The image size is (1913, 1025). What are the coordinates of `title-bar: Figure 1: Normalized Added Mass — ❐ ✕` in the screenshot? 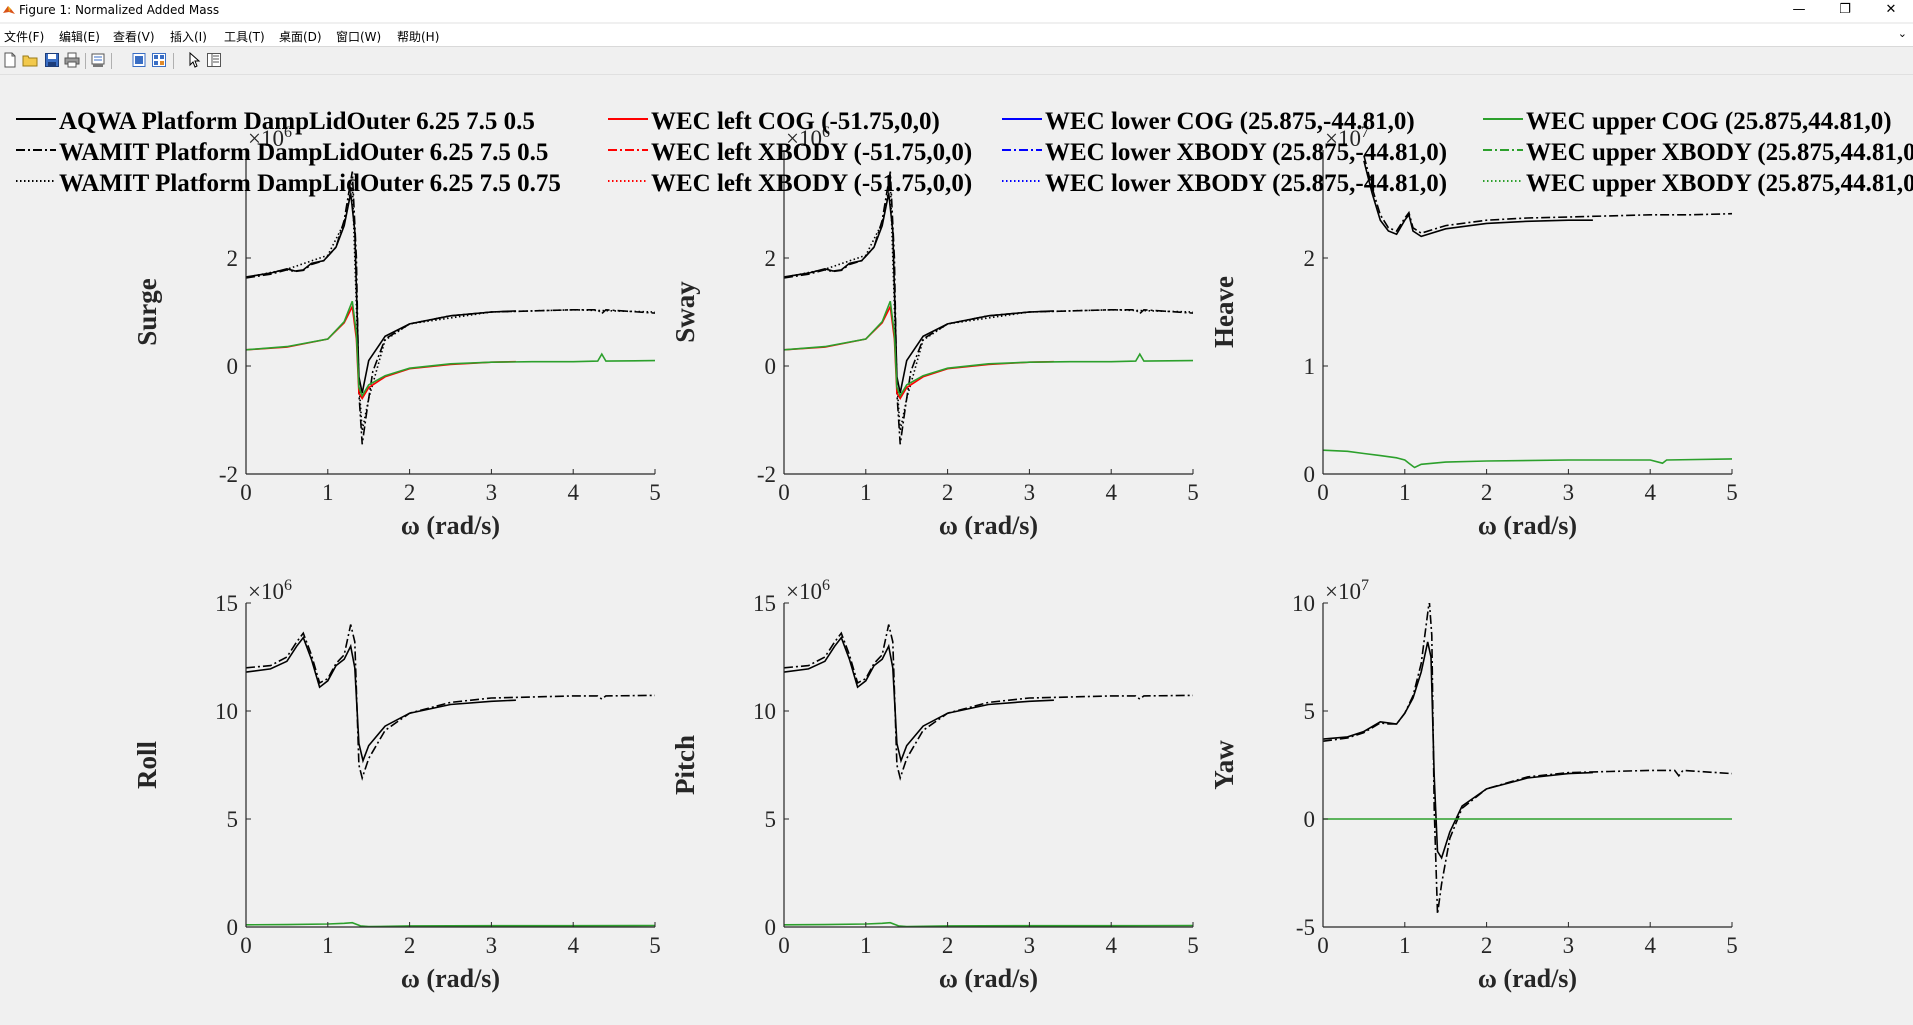 It's located at (956, 11).